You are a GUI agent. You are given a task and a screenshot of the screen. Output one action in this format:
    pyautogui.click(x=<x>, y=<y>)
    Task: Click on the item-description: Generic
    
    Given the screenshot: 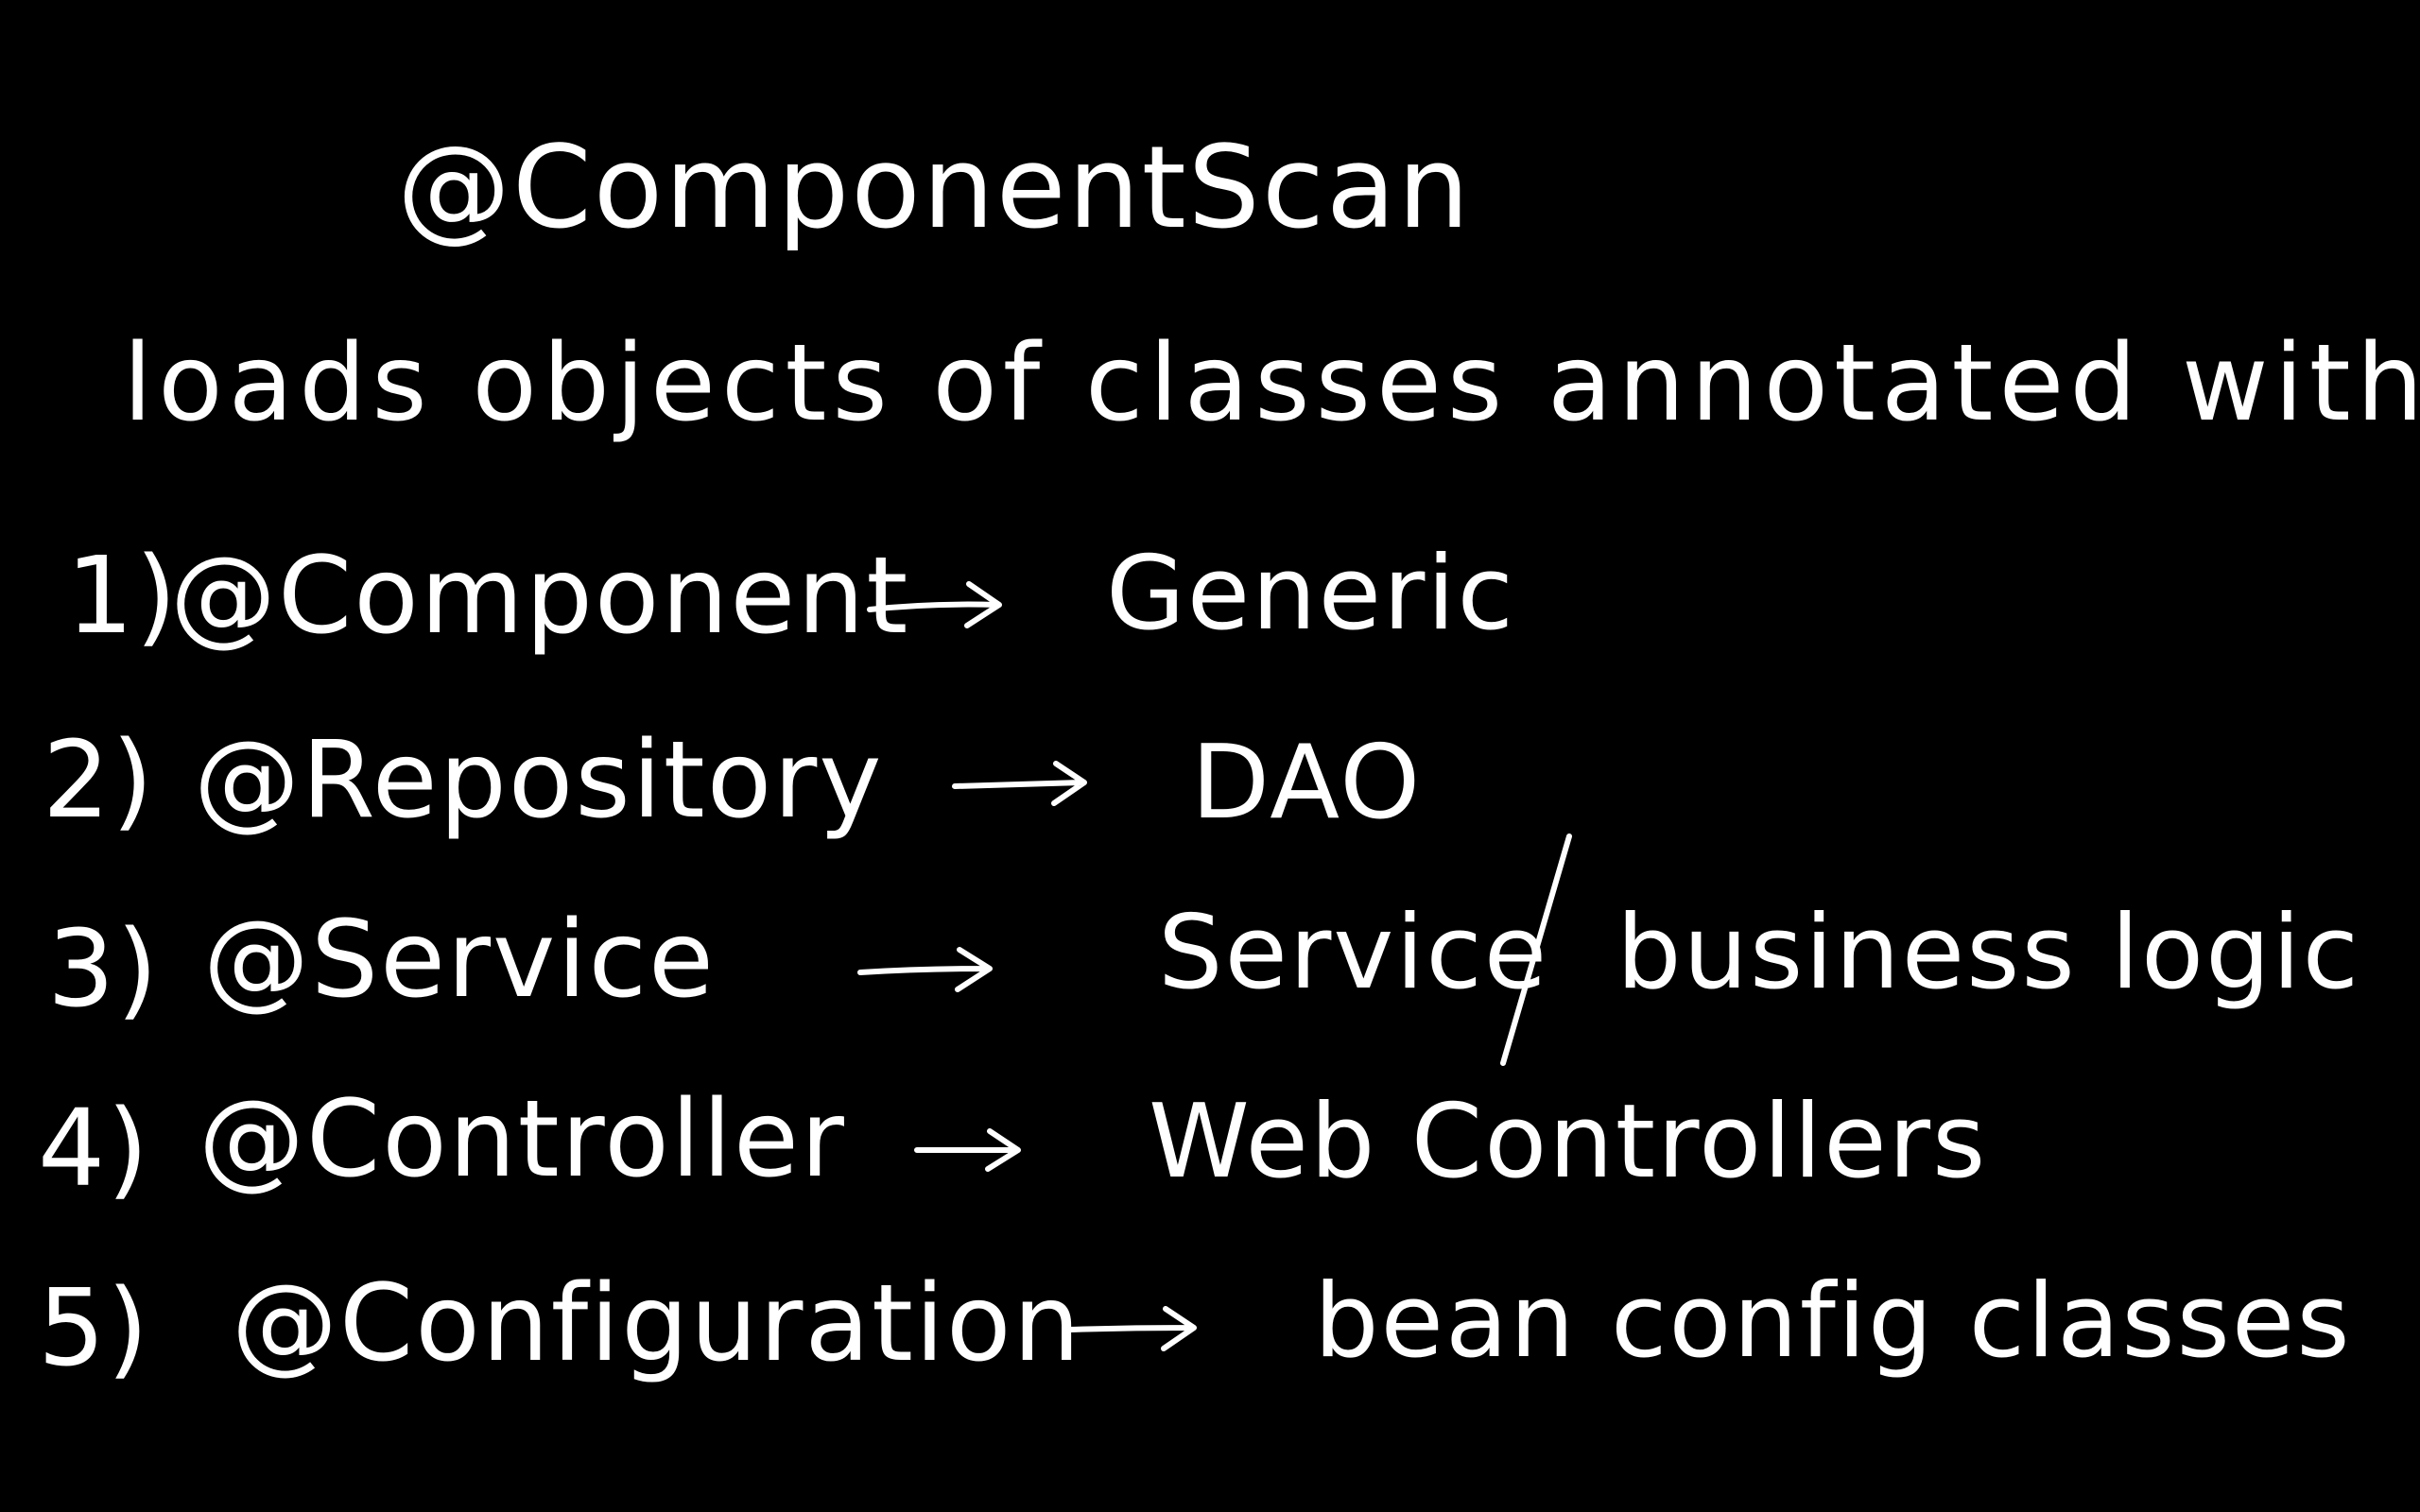 What is the action you would take?
    pyautogui.click(x=1310, y=594)
    